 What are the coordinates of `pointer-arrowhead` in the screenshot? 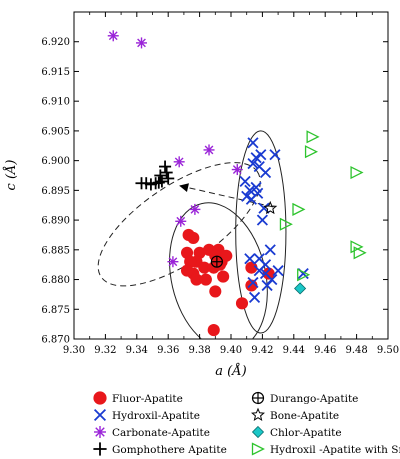 It's located at (184, 187).